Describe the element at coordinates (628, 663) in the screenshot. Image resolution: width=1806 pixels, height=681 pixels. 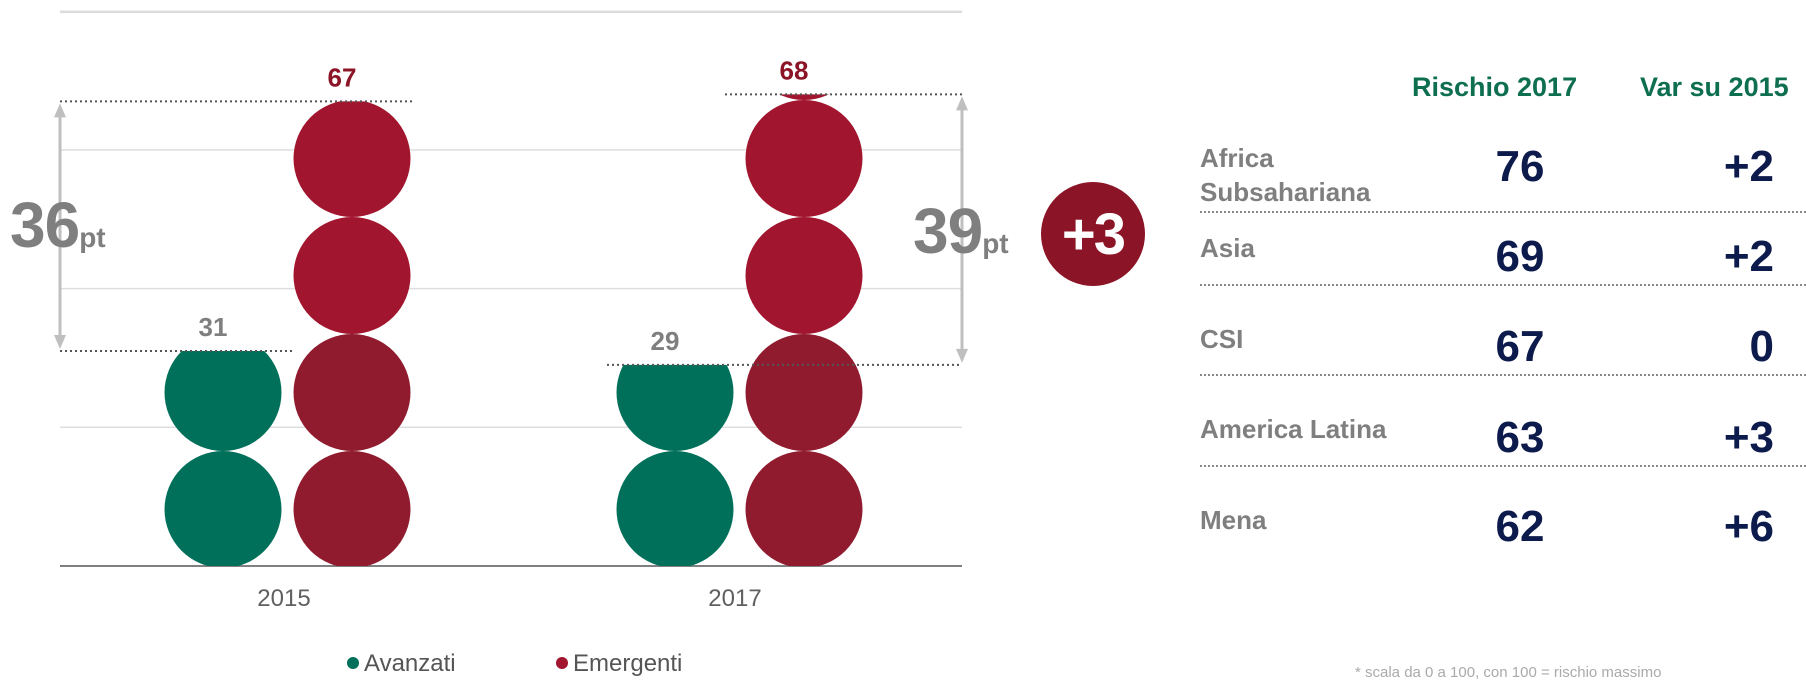
I see `legend-emergenti-label: Emergenti` at that location.